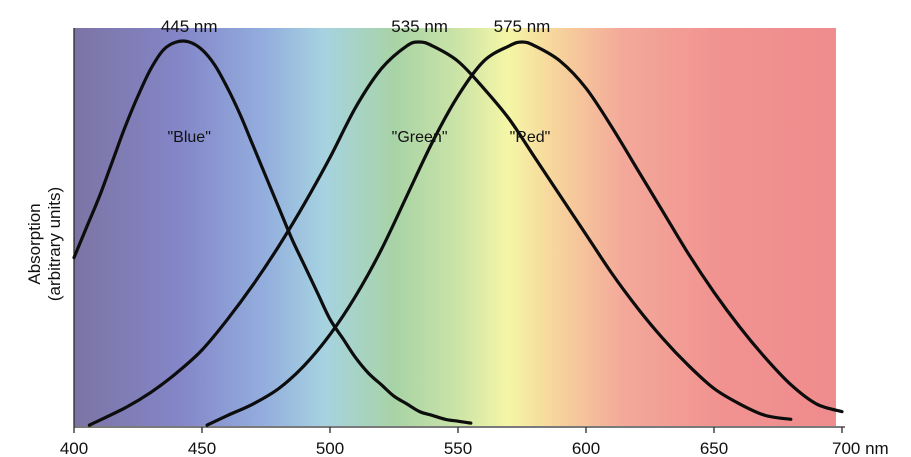 This screenshot has width=911, height=457. What do you see at coordinates (202, 448) in the screenshot?
I see `x-tick-label-1: 450` at bounding box center [202, 448].